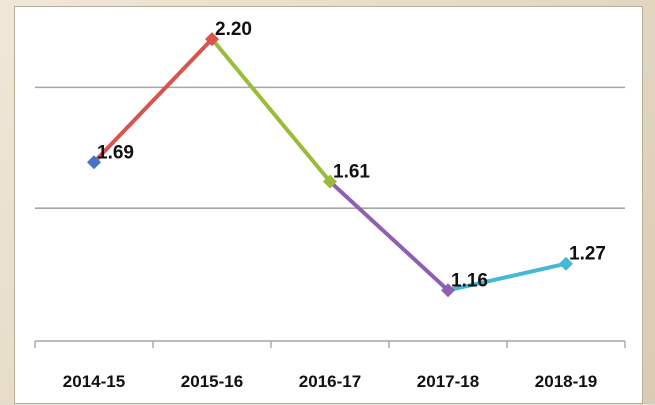 This screenshot has height=405, width=655. What do you see at coordinates (469, 280) in the screenshot?
I see `data-label: 1.16` at bounding box center [469, 280].